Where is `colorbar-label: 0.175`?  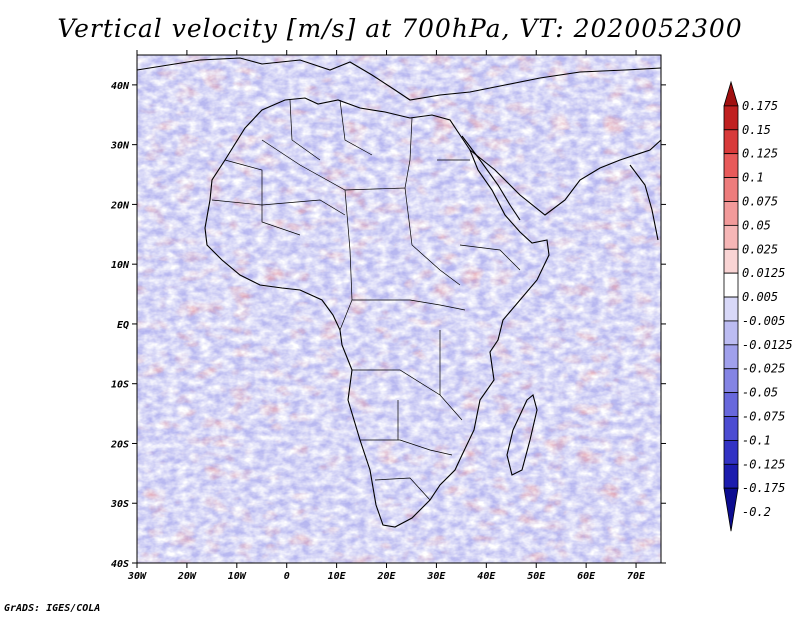 colorbar-label: 0.175 is located at coordinates (760, 106).